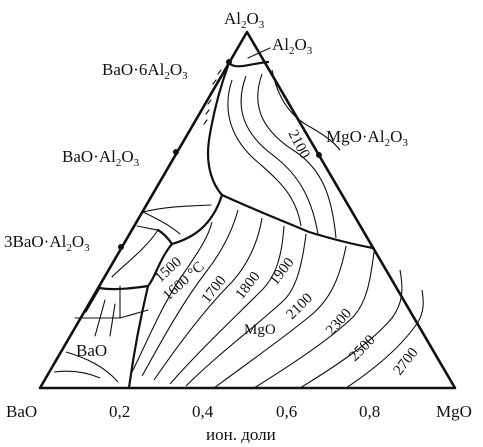 This screenshot has height=447, width=483. What do you see at coordinates (101, 158) in the screenshot?
I see `compound-label-bal: BaO·Al2O3` at bounding box center [101, 158].